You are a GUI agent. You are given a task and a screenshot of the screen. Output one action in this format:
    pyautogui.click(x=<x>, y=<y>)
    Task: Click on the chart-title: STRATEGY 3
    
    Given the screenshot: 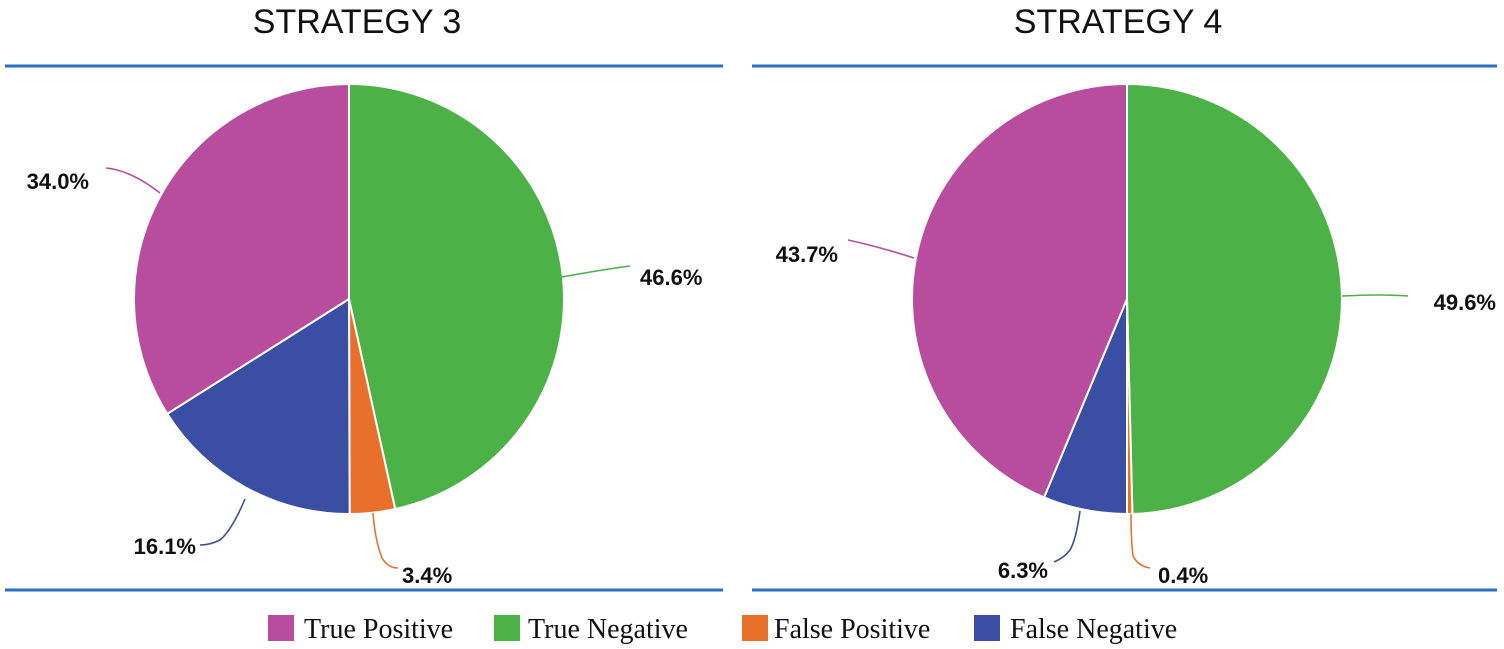 What is the action you would take?
    pyautogui.click(x=357, y=22)
    